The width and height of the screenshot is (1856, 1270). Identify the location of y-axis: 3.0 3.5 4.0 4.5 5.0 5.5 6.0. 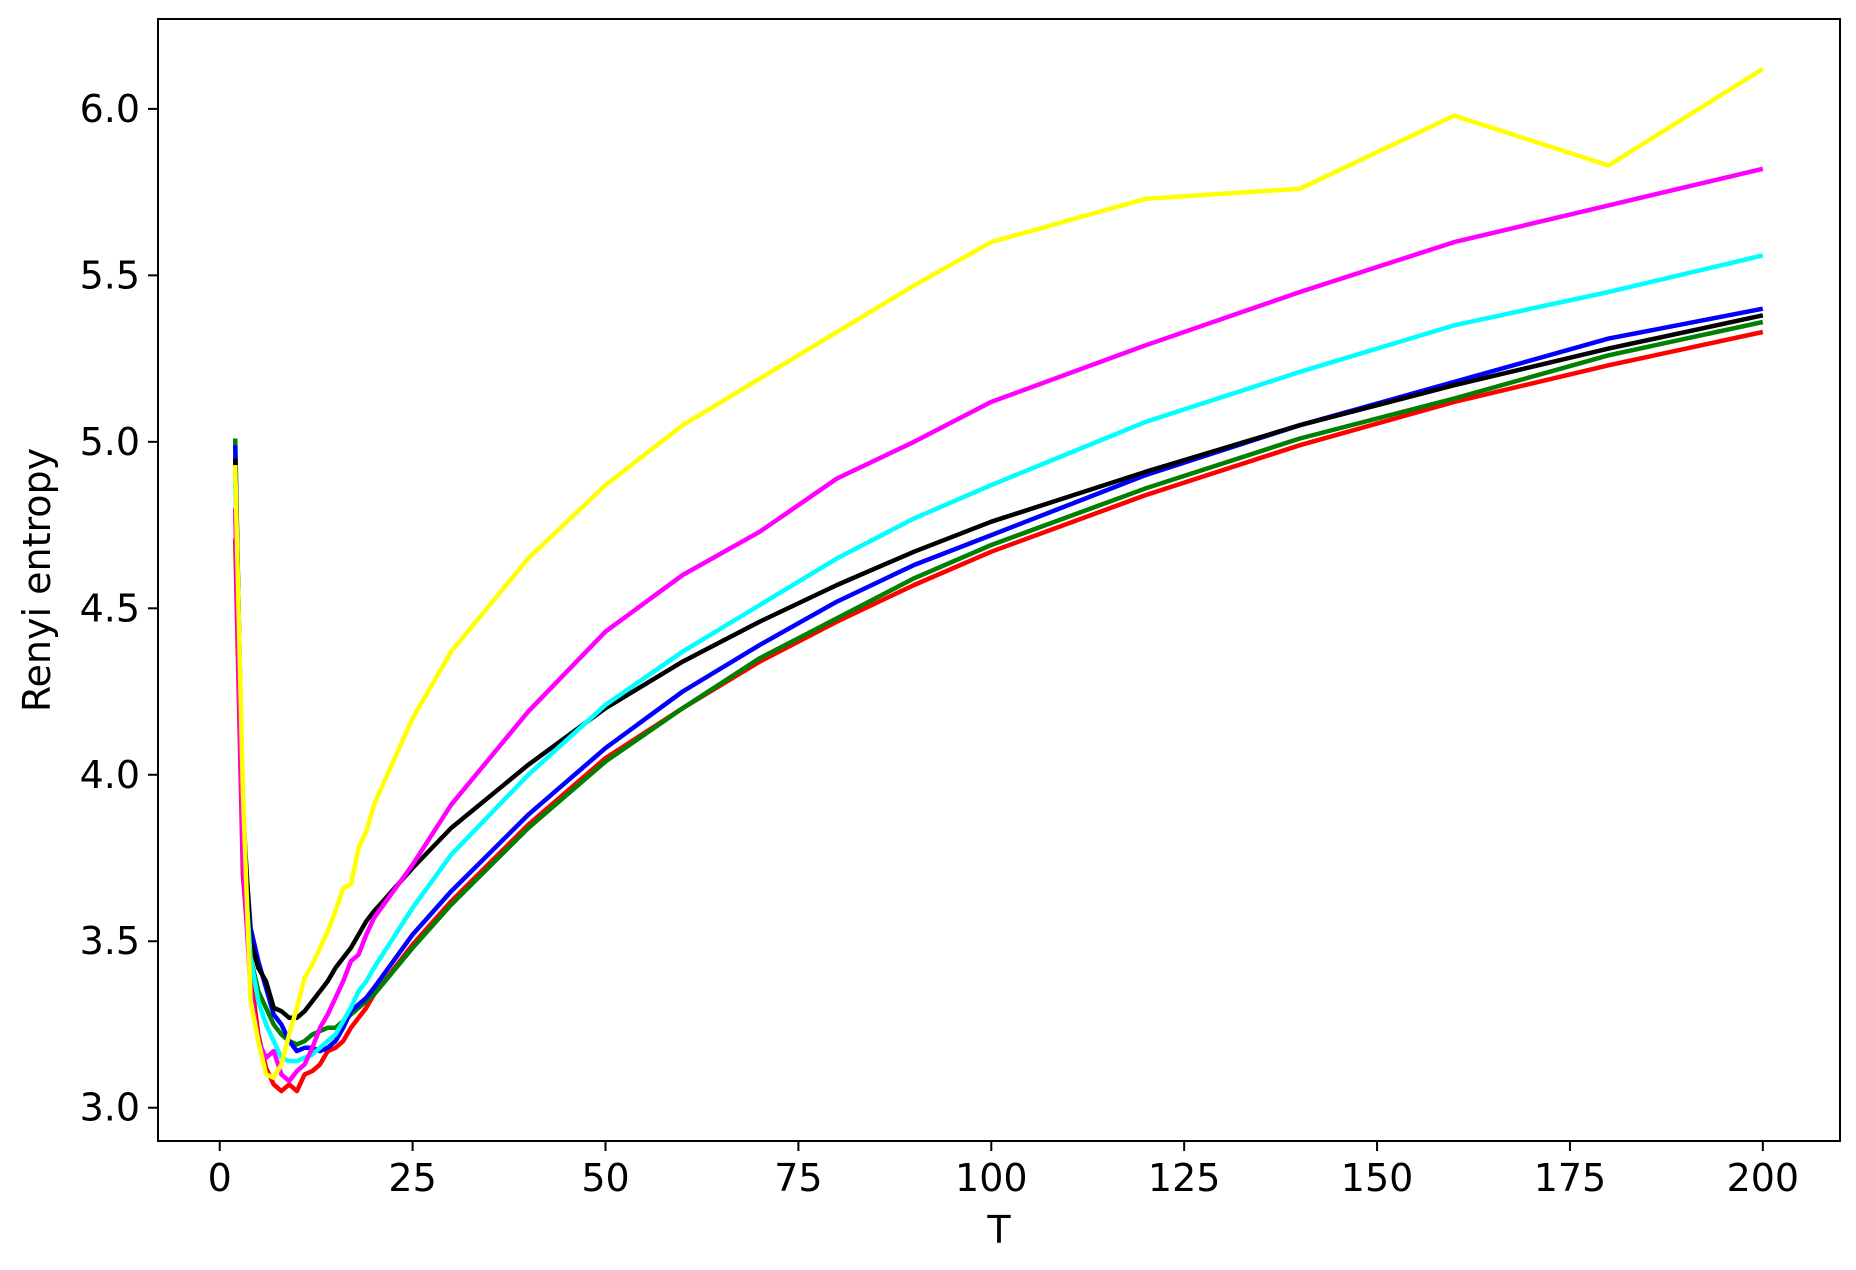
(119, 608).